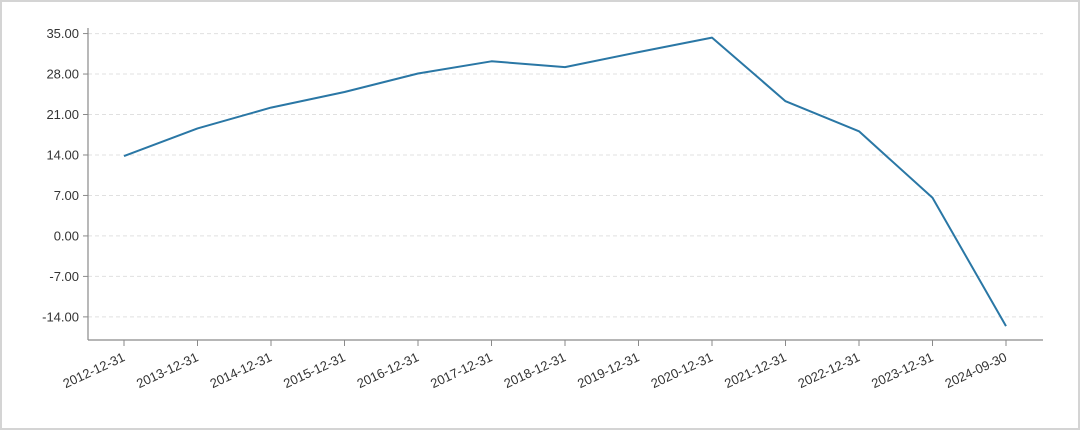  Describe the element at coordinates (62, 114) in the screenshot. I see `y-tick-label: 21.00` at that location.